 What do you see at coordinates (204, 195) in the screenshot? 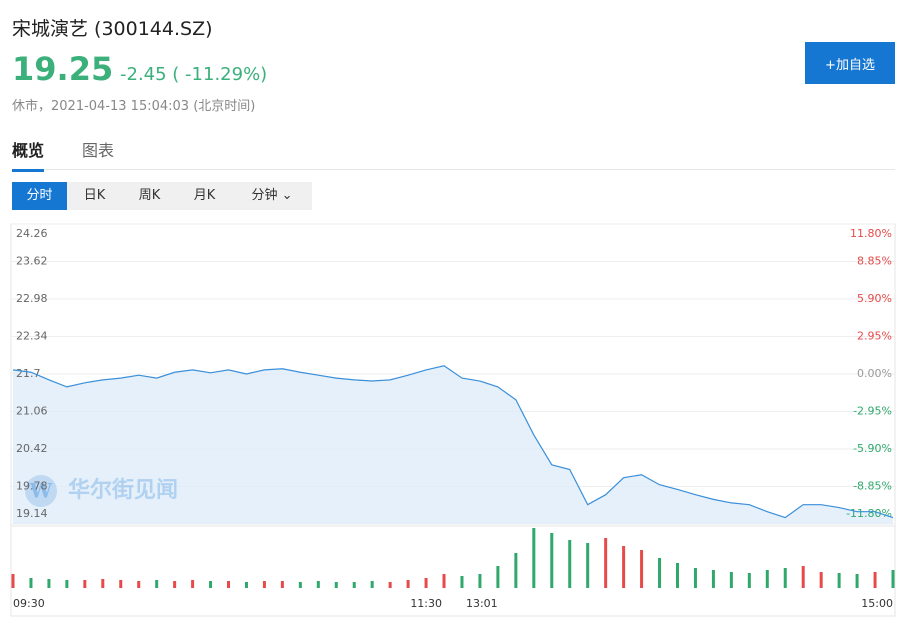
I see `period-tab: 月K` at bounding box center [204, 195].